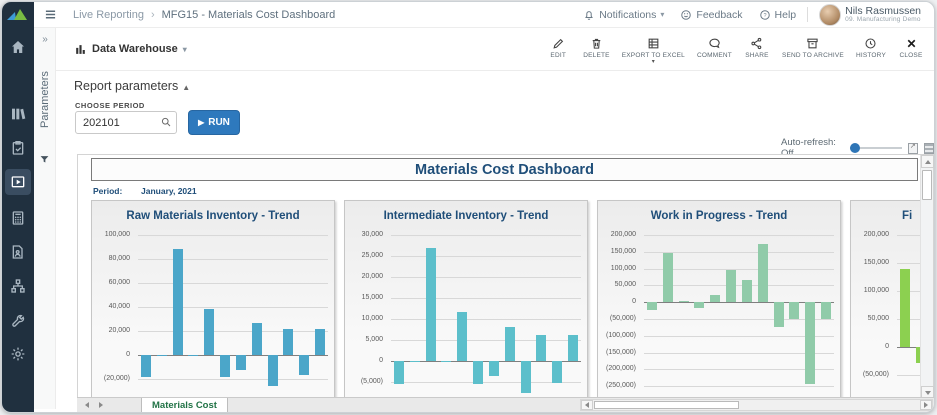 The width and height of the screenshot is (937, 415). I want to click on comment-bubble-icon, so click(714, 43).